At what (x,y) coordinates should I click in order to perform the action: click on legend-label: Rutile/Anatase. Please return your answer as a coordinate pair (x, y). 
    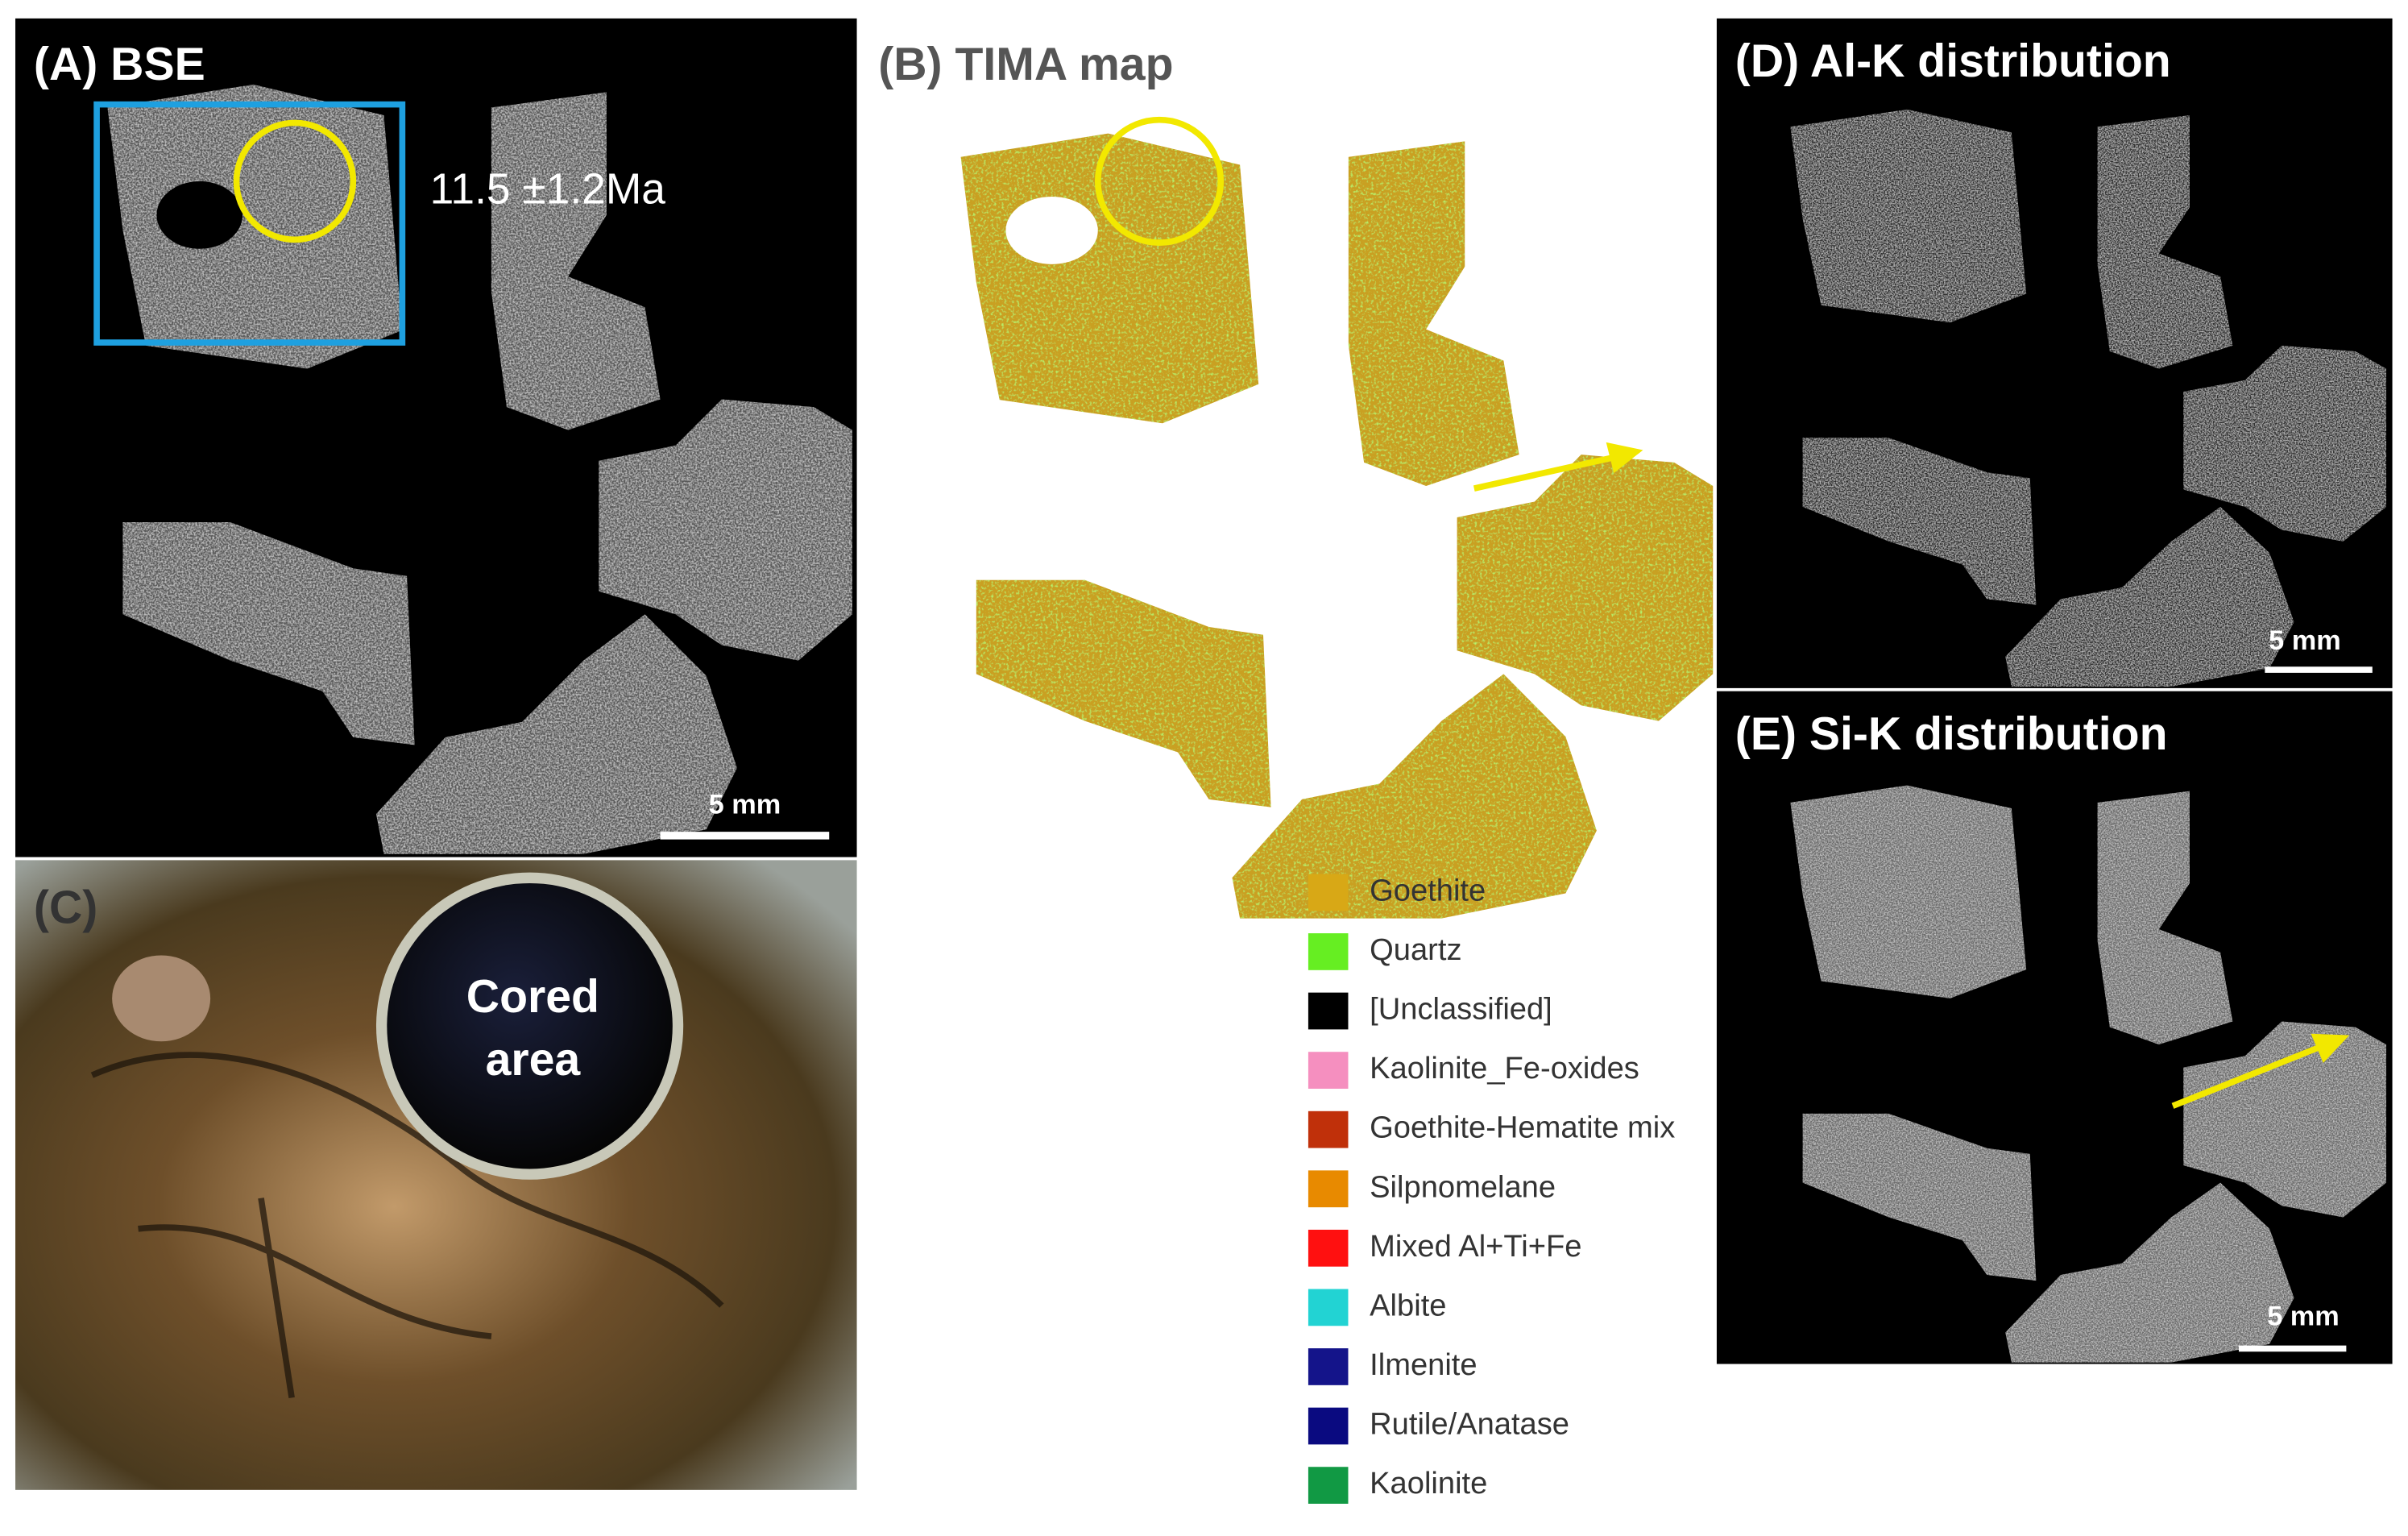
    Looking at the image, I should click on (1469, 1424).